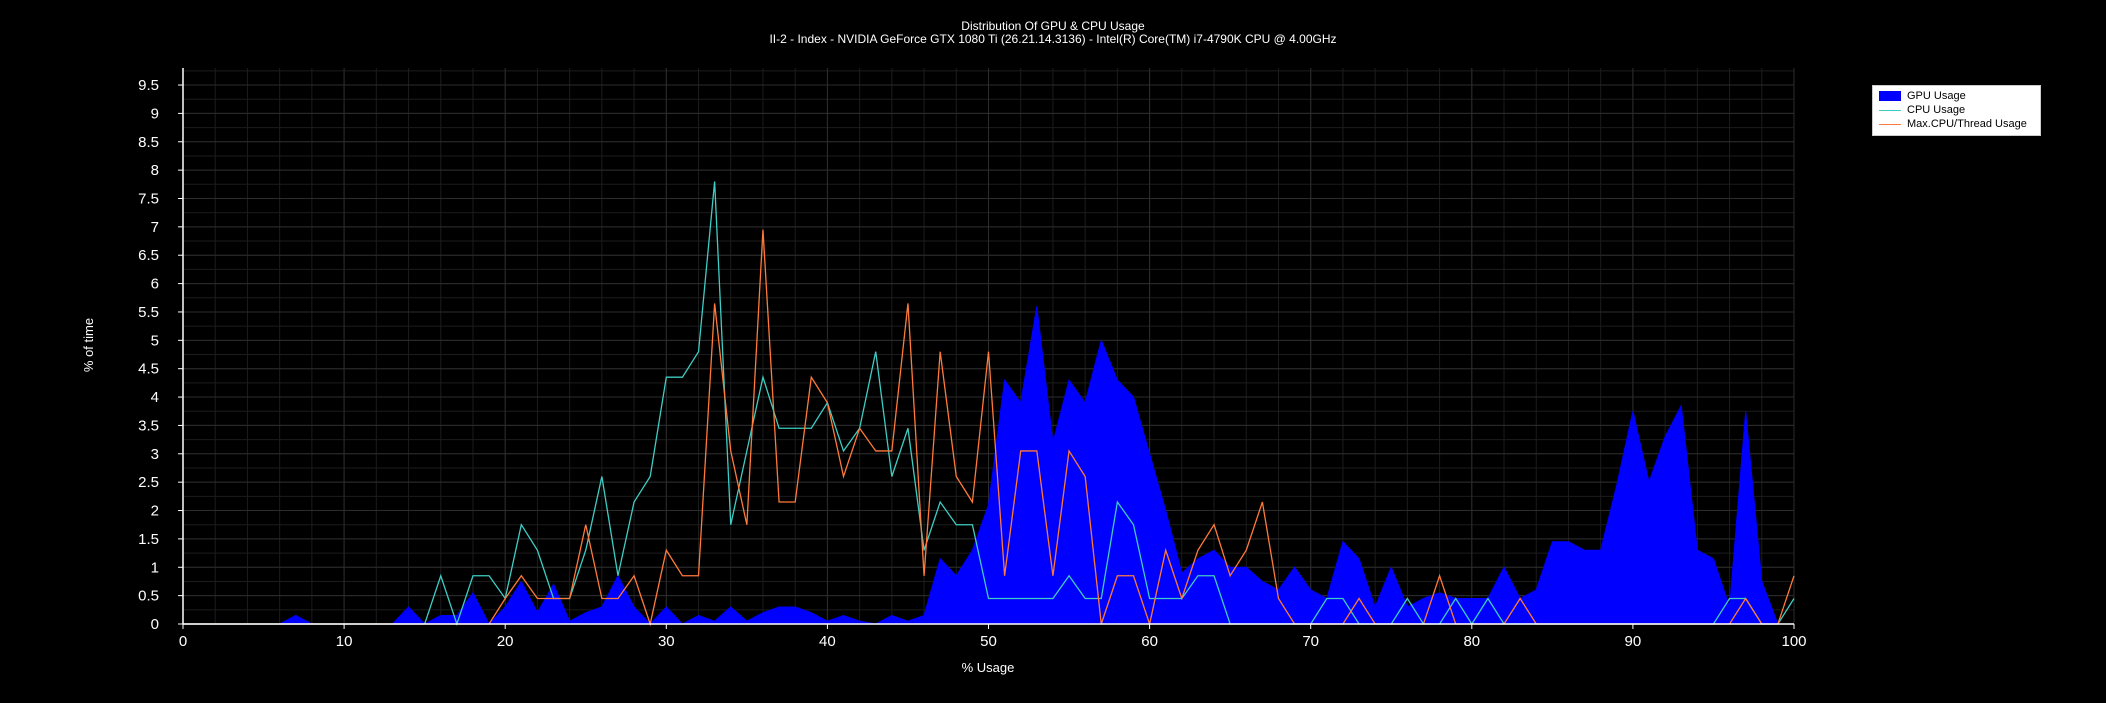 This screenshot has width=2106, height=703. Describe the element at coordinates (148, 596) in the screenshot. I see `y-tick-label: 0.5` at that location.